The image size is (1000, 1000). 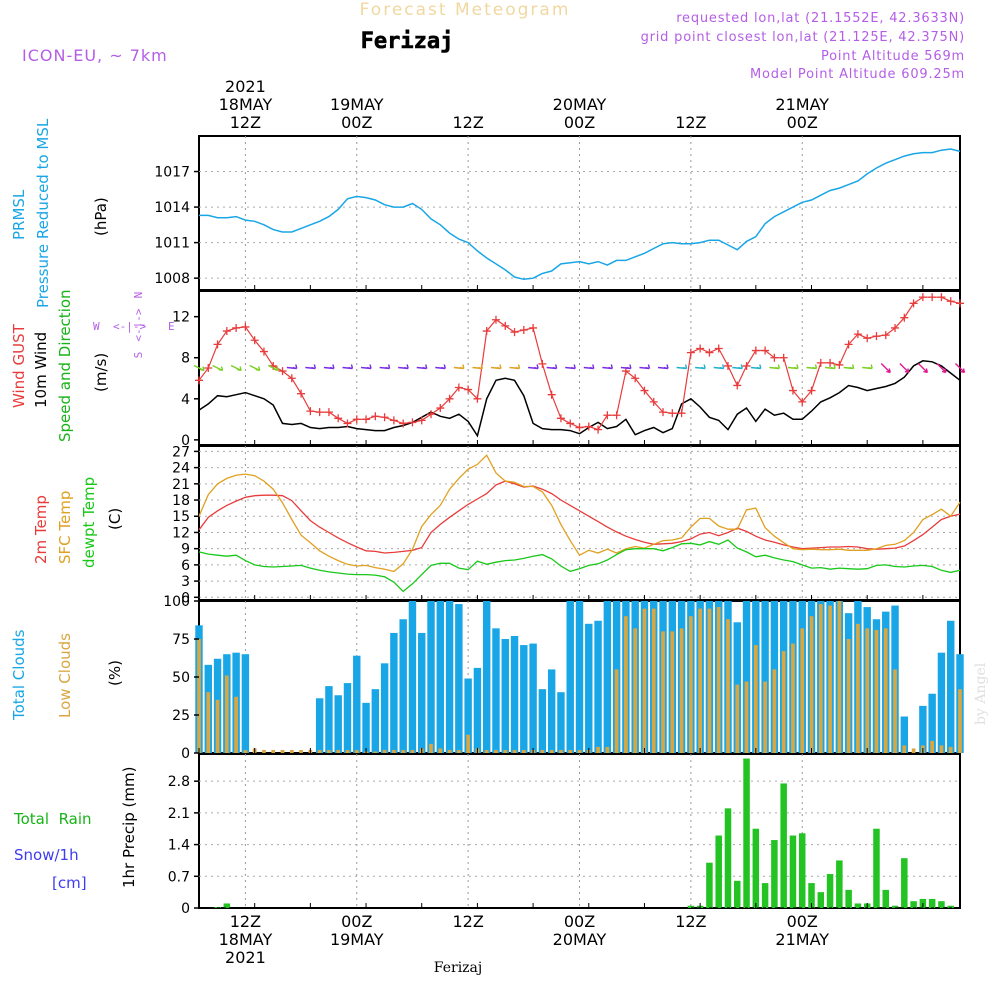 What do you see at coordinates (172, 279) in the screenshot?
I see `y-tick-label: 1008` at bounding box center [172, 279].